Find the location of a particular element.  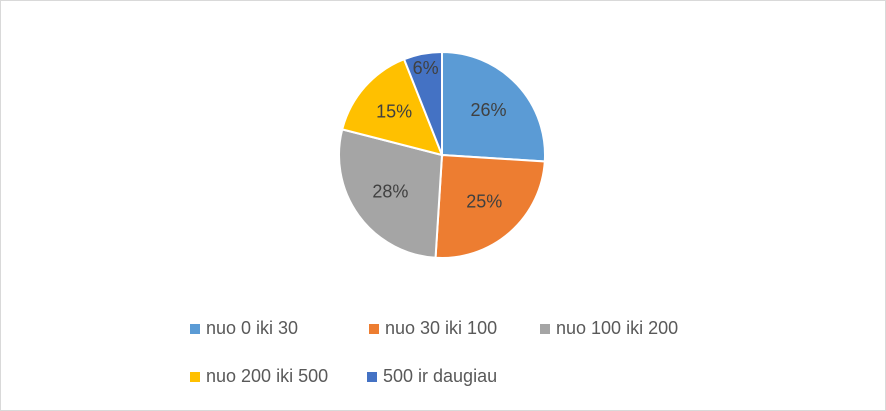

data-label: 25% is located at coordinates (484, 202).